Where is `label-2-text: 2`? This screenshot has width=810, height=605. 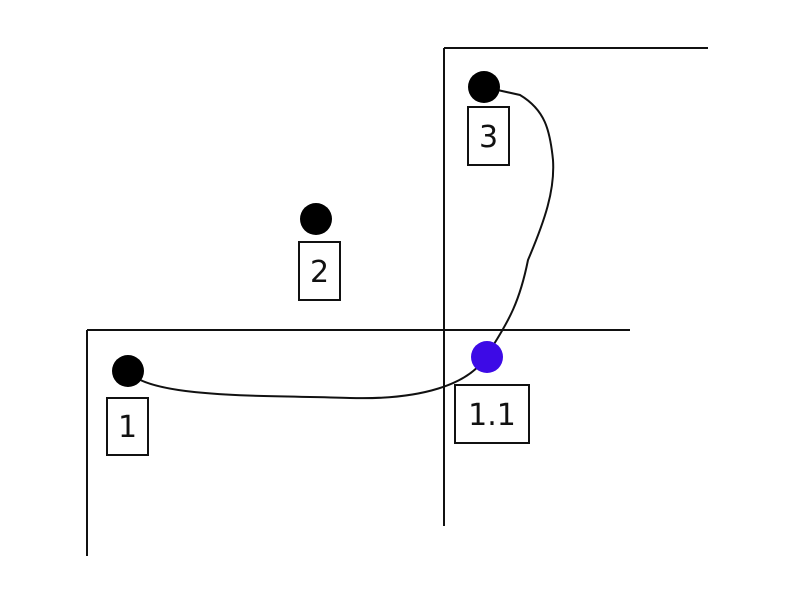
label-2-text: 2 is located at coordinates (319, 272).